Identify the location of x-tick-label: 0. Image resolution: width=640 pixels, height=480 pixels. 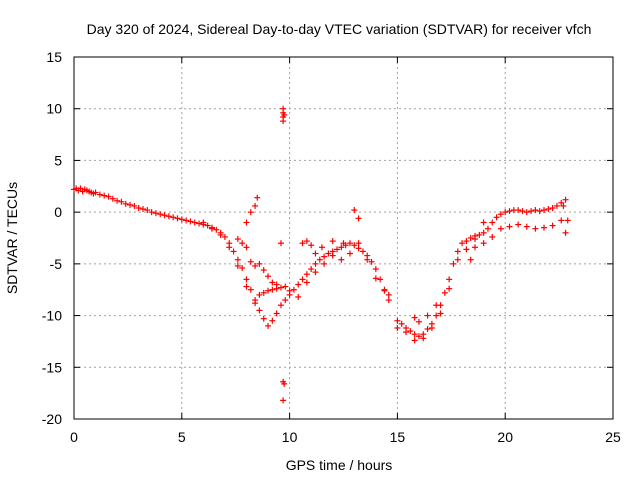
(74, 437).